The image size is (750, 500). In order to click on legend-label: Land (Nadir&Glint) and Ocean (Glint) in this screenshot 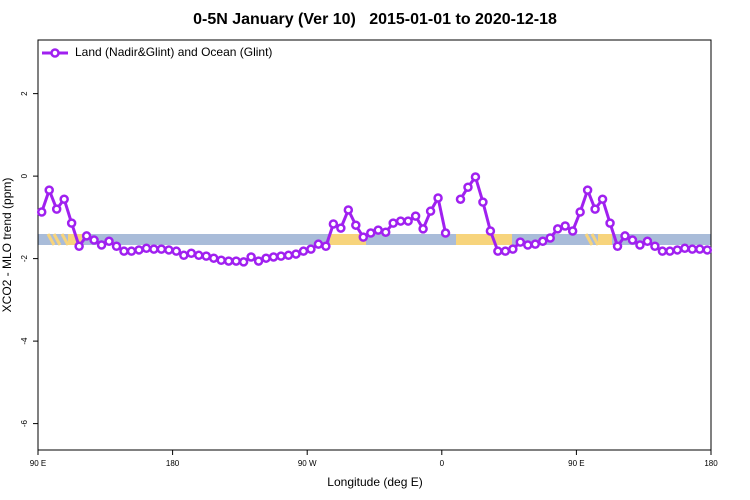, I will do `click(173, 52)`.